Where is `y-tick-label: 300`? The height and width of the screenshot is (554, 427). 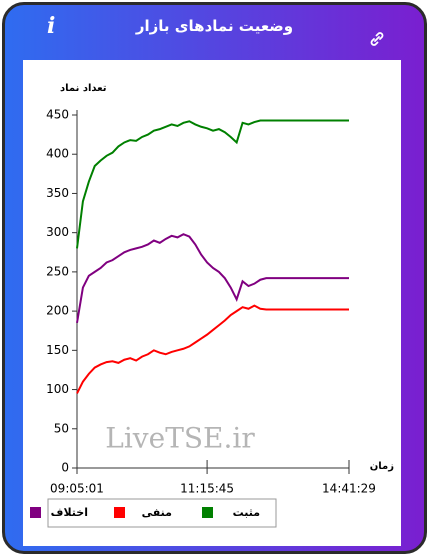
y-tick-label: 300 is located at coordinates (57, 232).